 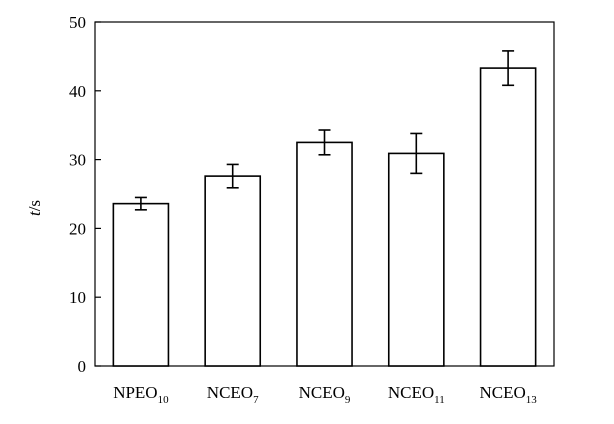 What do you see at coordinates (77, 22) in the screenshot?
I see `y-tick-label: 50` at bounding box center [77, 22].